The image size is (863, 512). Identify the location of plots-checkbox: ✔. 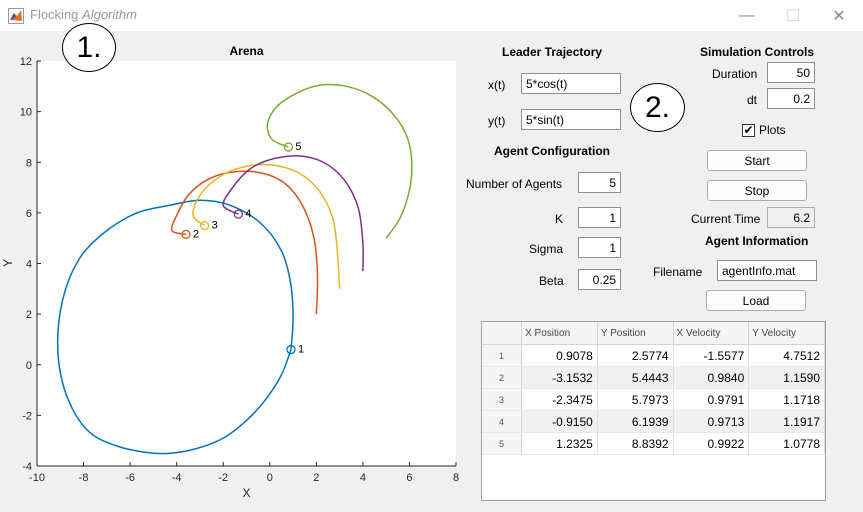
(748, 130).